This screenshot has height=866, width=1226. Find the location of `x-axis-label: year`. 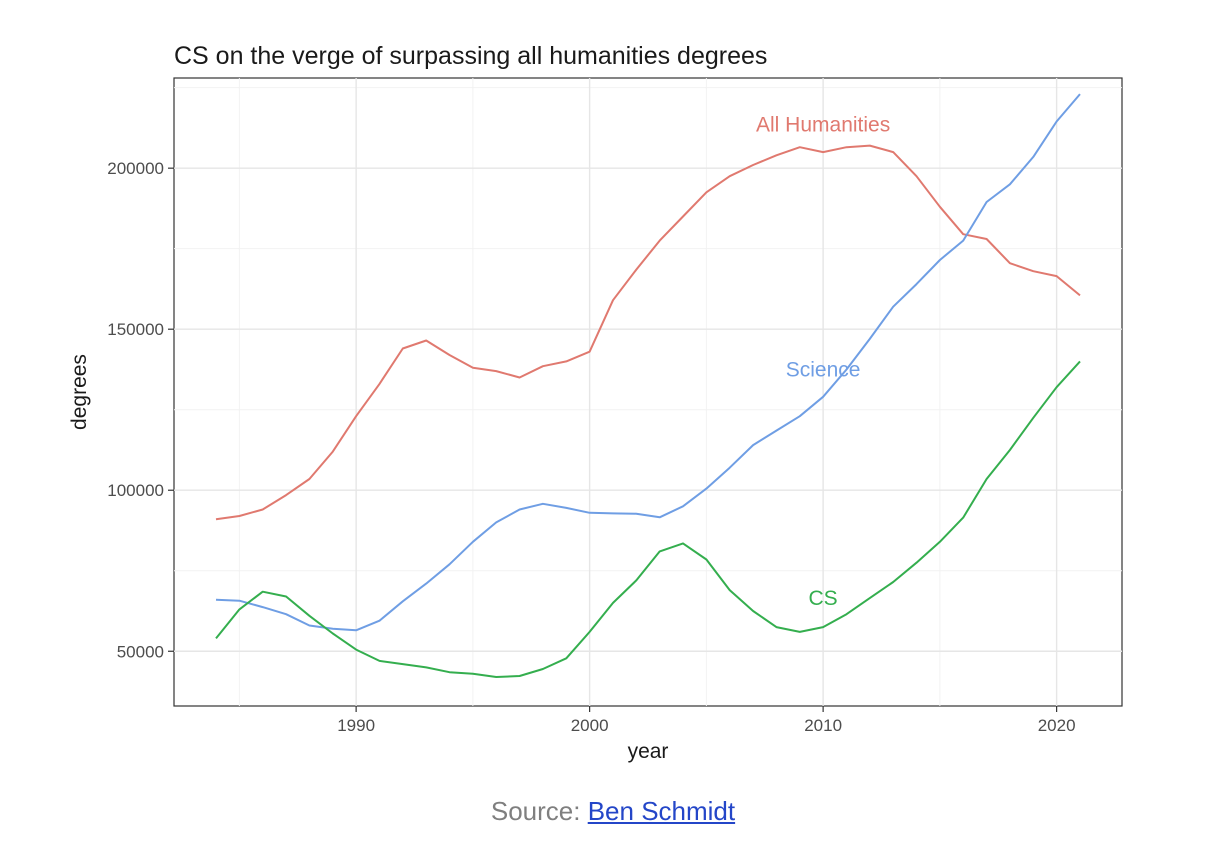

x-axis-label: year is located at coordinates (648, 751).